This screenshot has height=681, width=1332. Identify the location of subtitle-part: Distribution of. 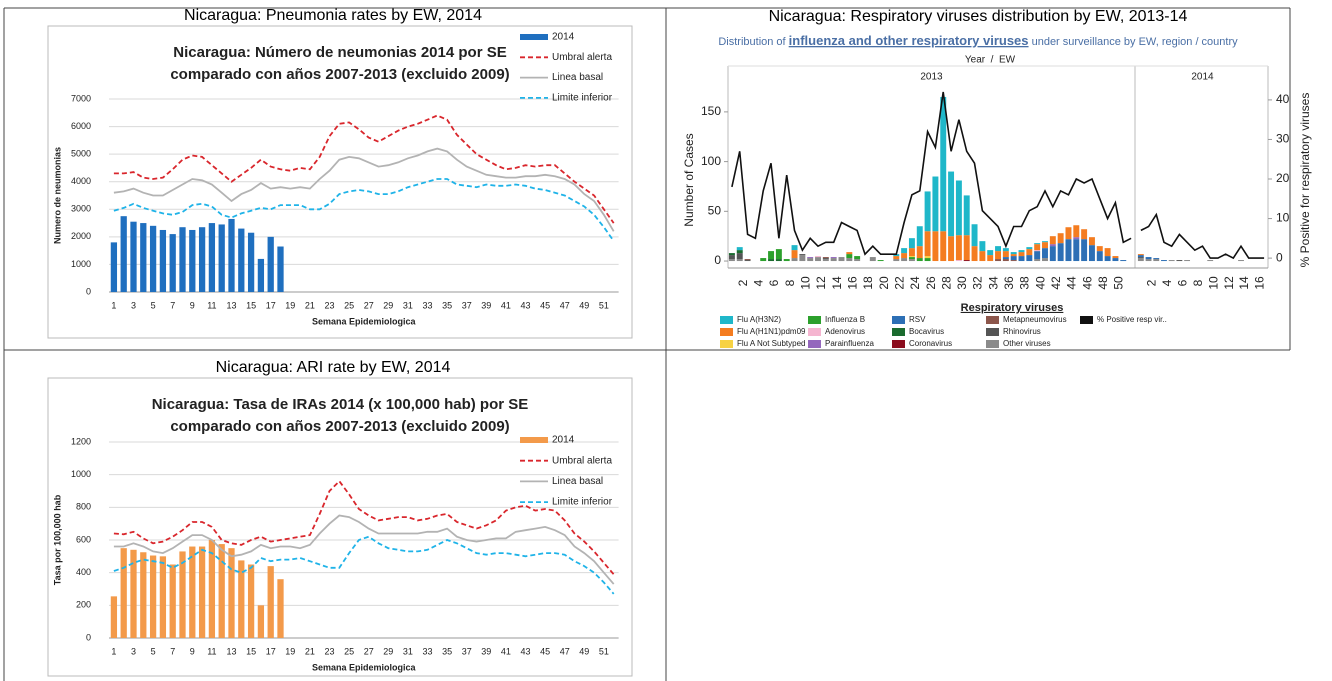
(753, 42).